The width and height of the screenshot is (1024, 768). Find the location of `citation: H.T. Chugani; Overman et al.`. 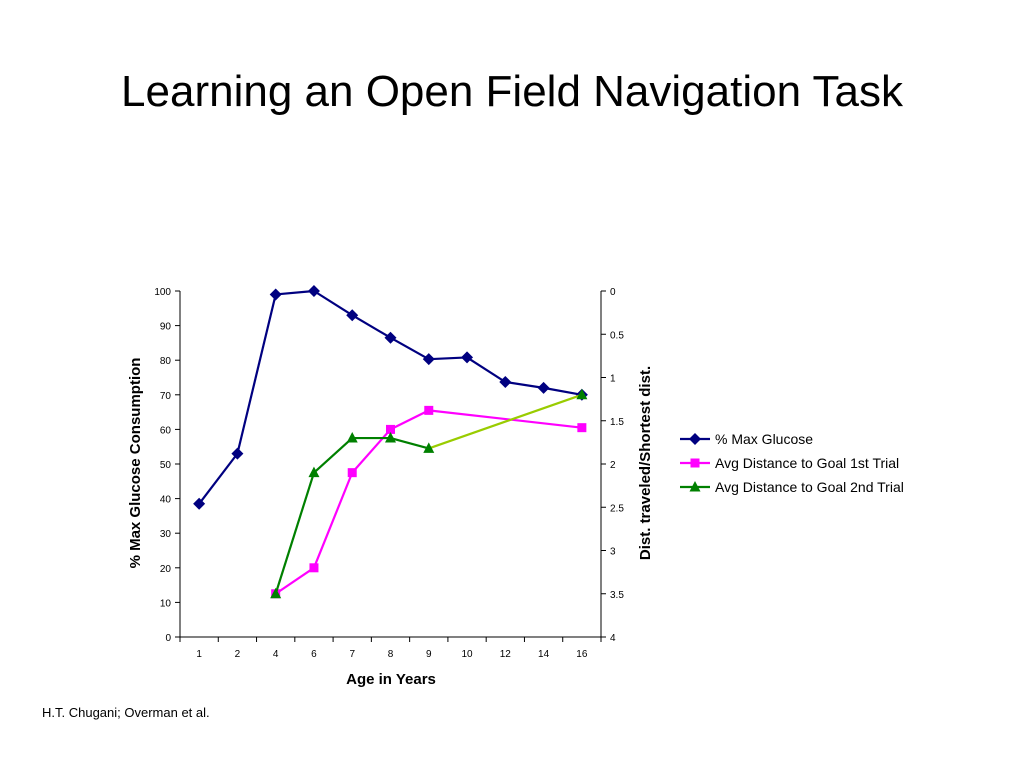

citation: H.T. Chugani; Overman et al. is located at coordinates (126, 712).